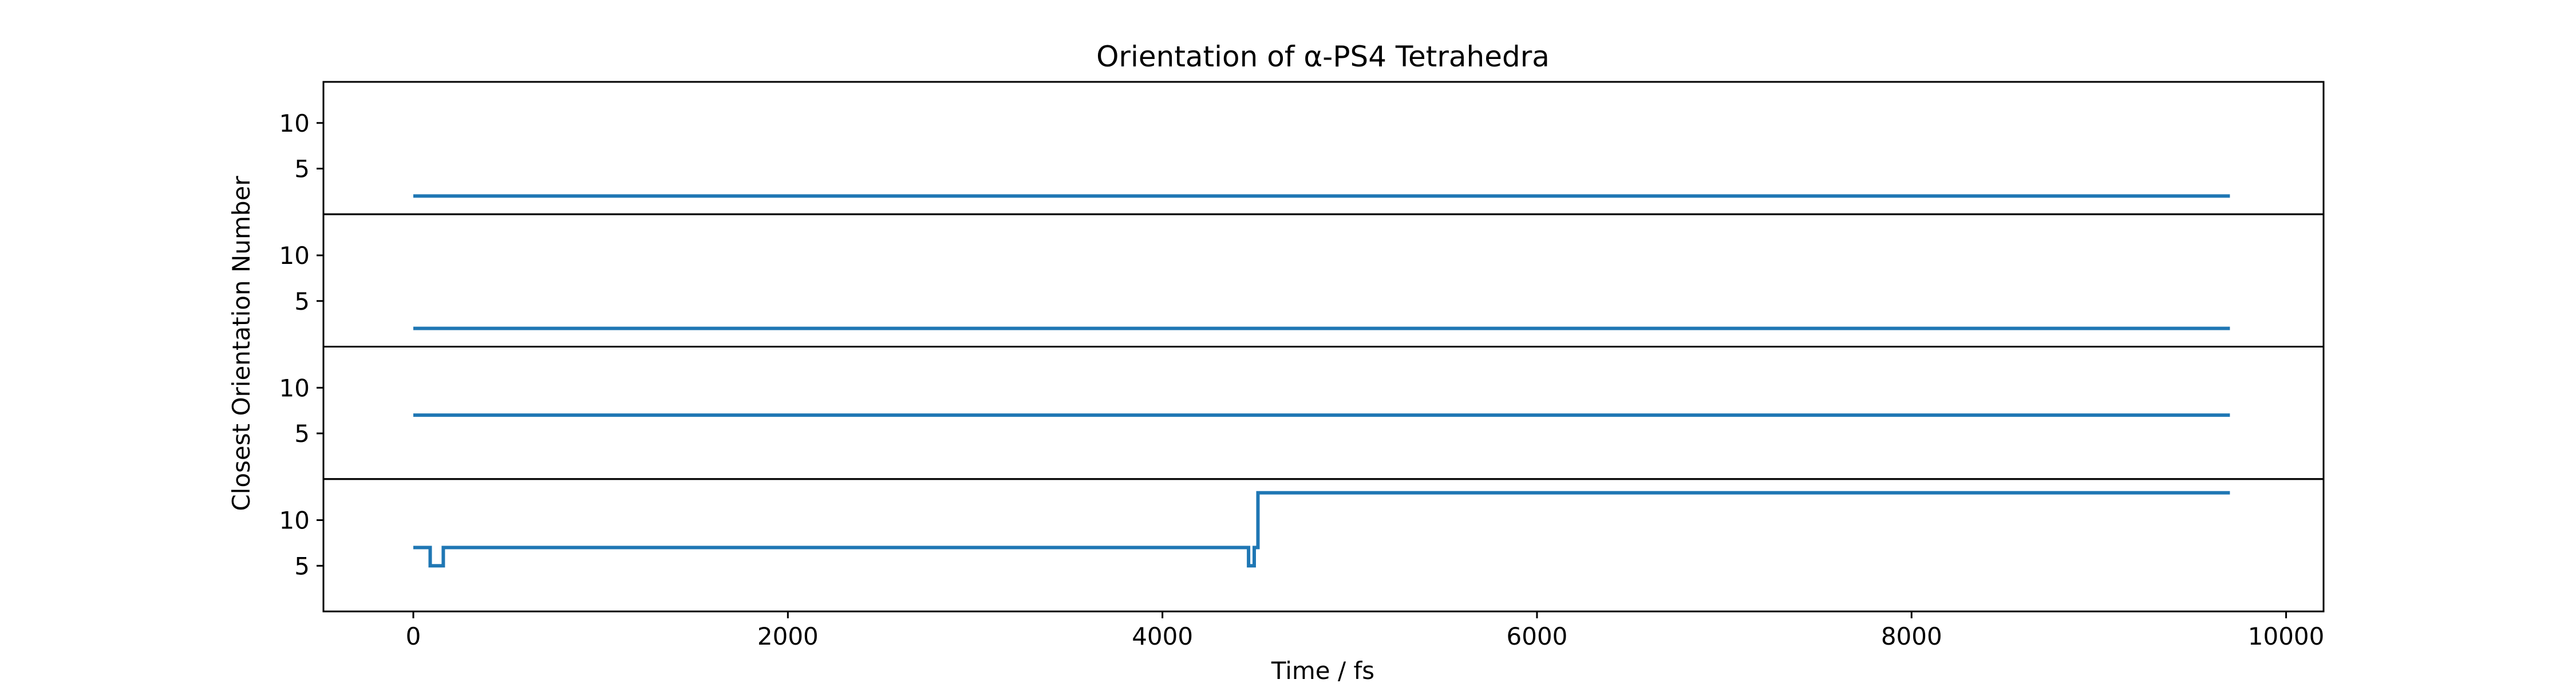 This screenshot has height=687, width=2576. Describe the element at coordinates (1537, 636) in the screenshot. I see `x-tick-label: 6000` at that location.